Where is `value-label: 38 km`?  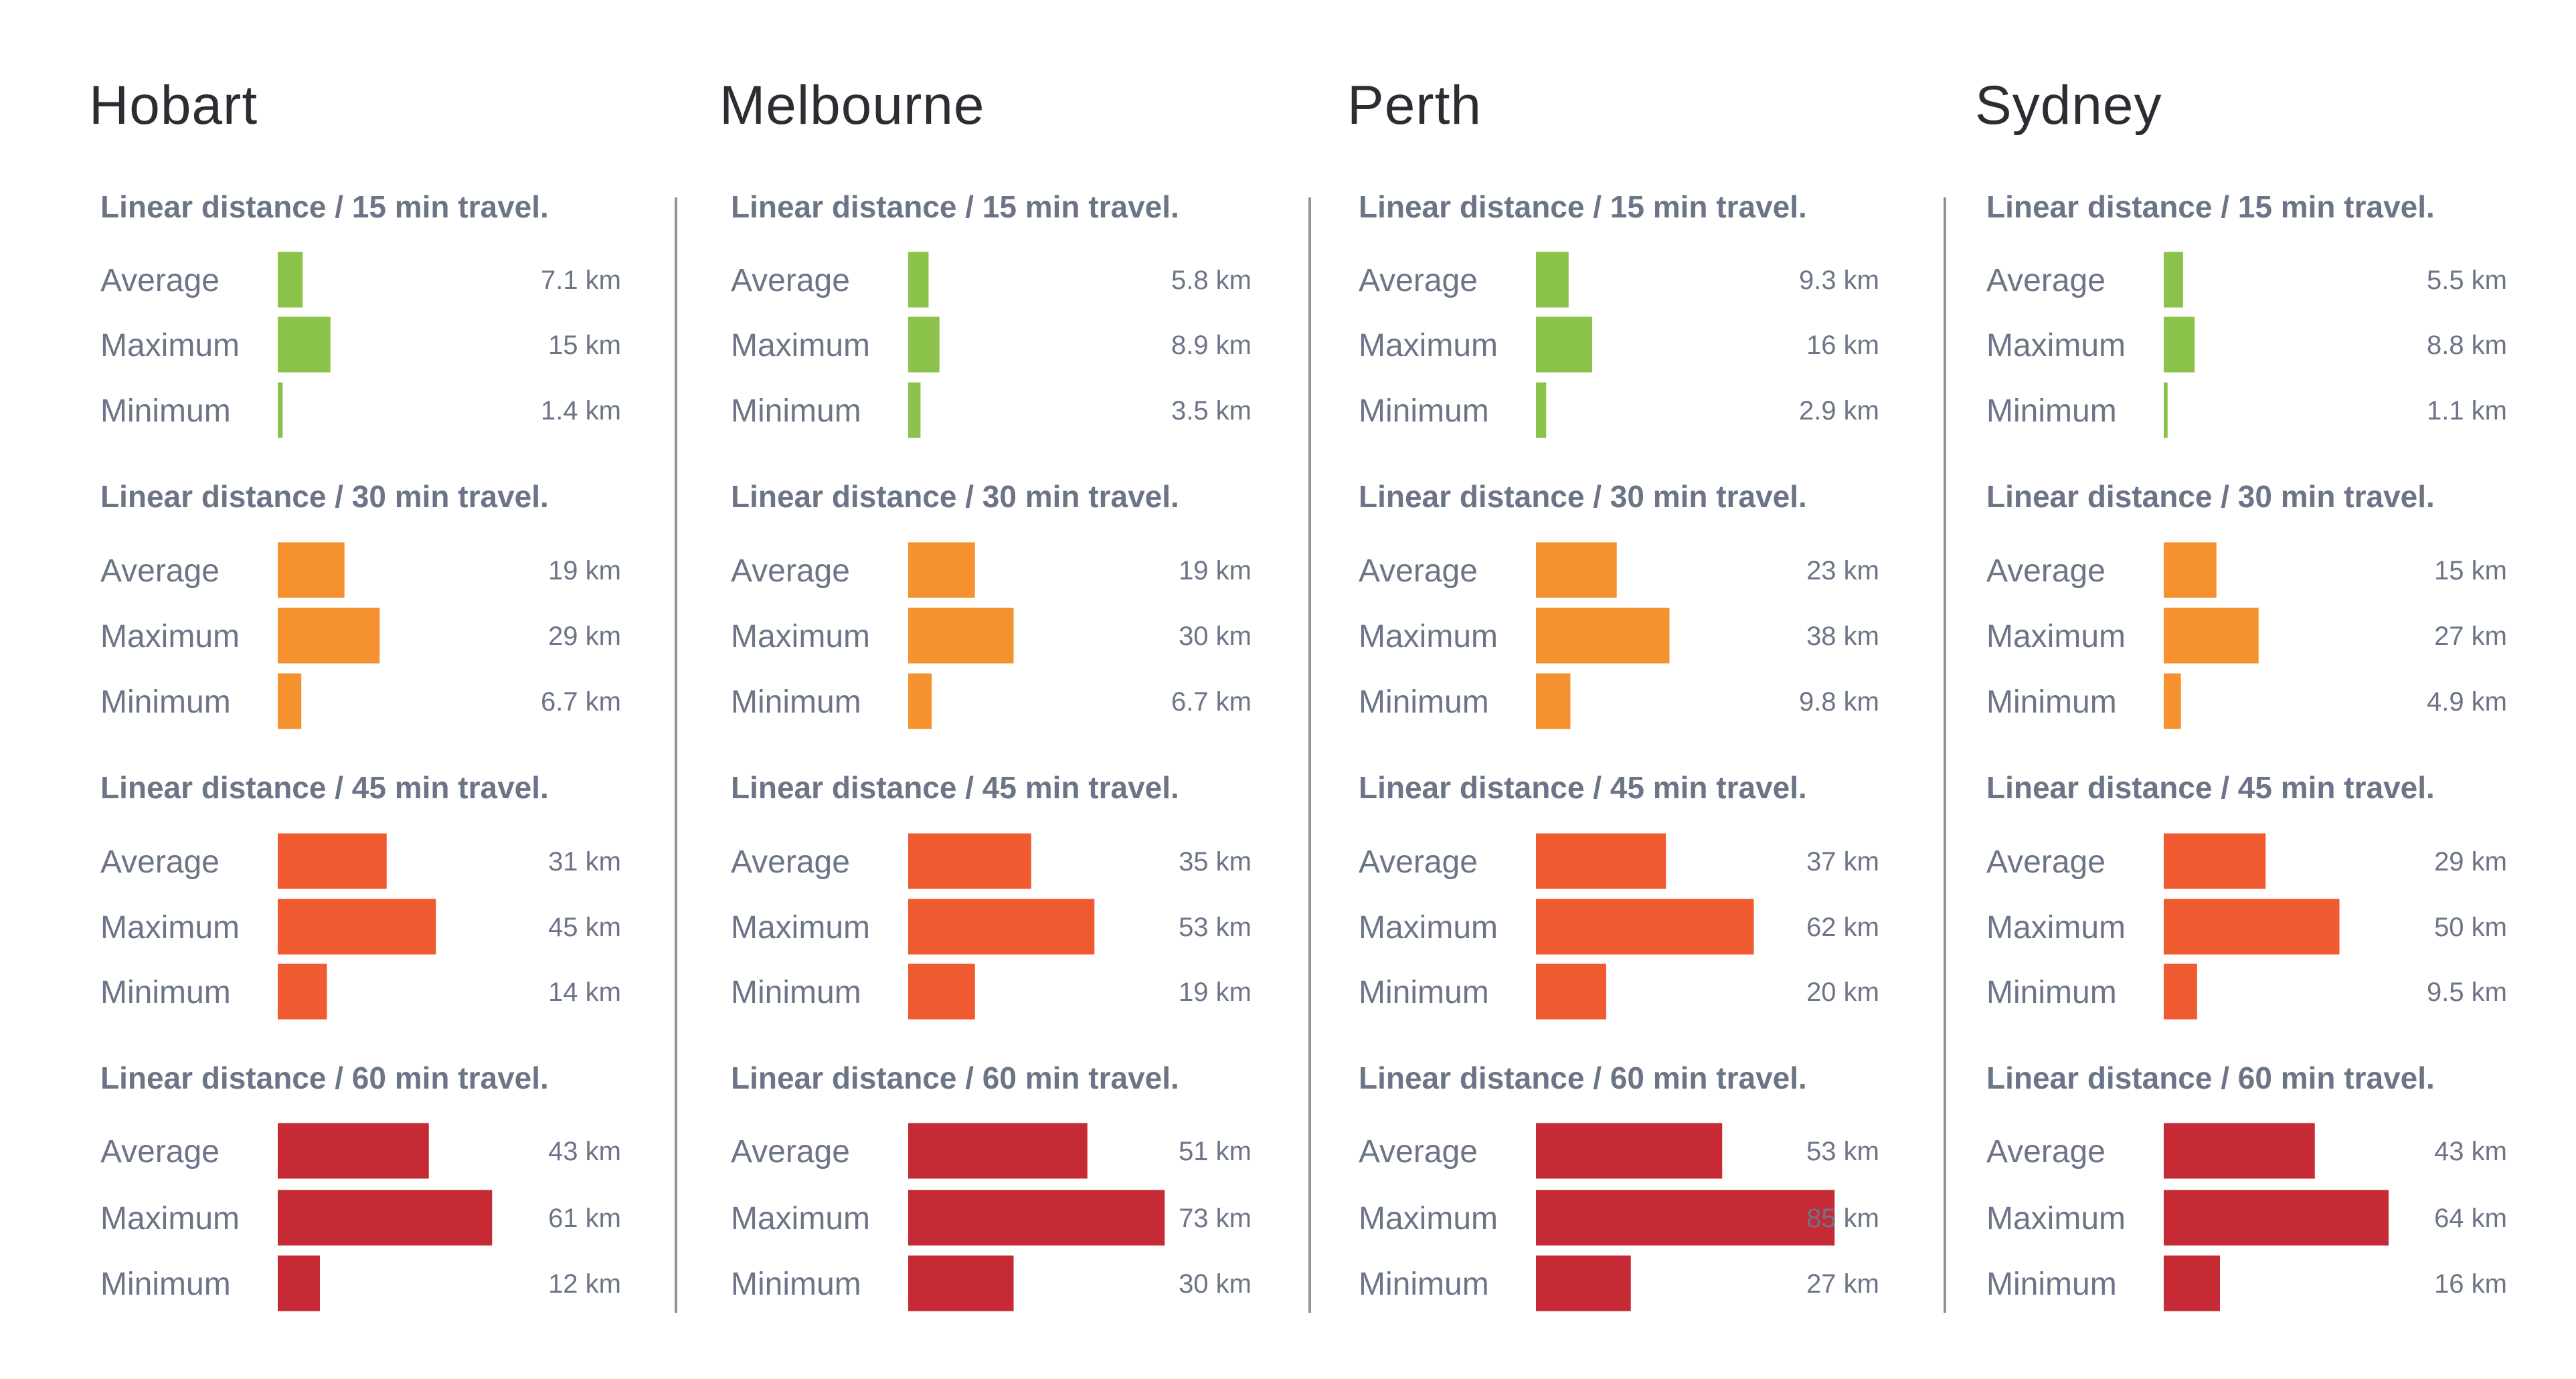
value-label: 38 km is located at coordinates (1842, 636).